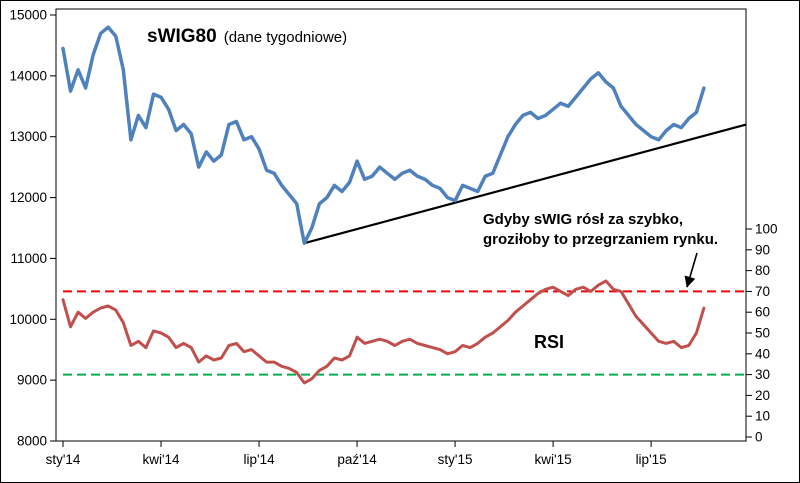 This screenshot has height=483, width=800. What do you see at coordinates (28, 197) in the screenshot?
I see `left-axis-tick-label: 12000` at bounding box center [28, 197].